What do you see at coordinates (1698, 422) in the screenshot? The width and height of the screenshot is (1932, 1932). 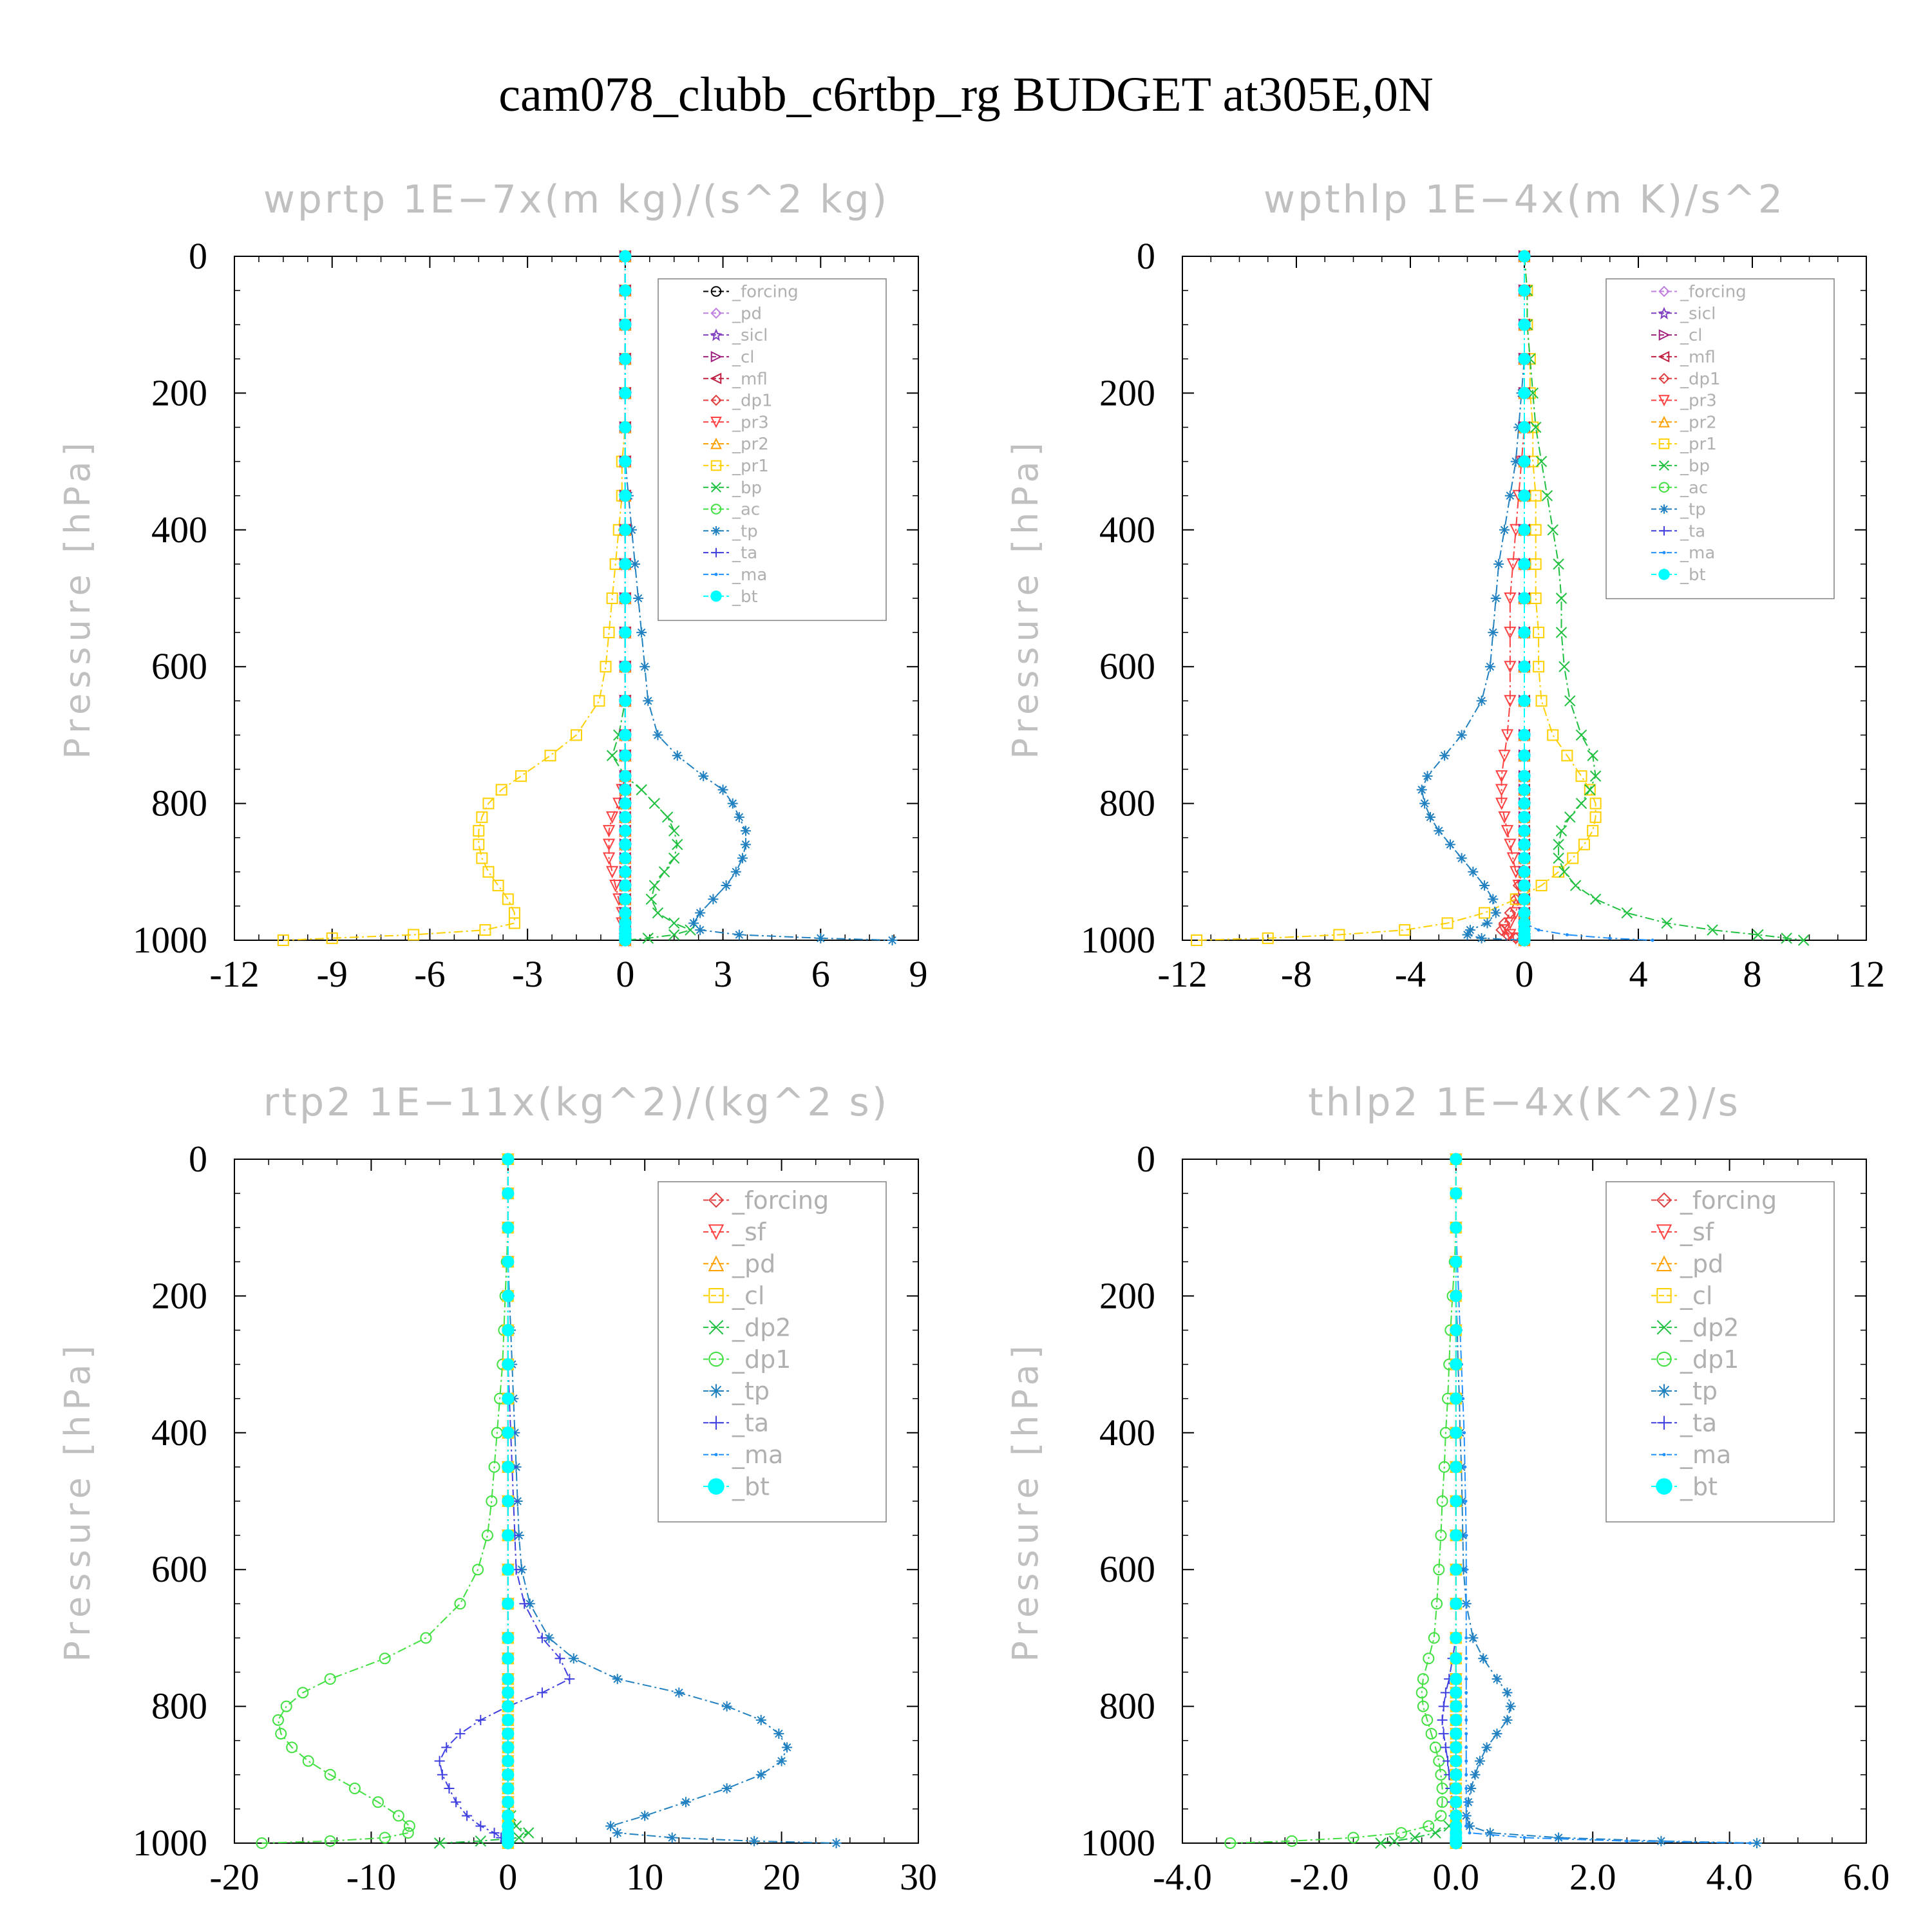 I see `legend-label: _pr2` at bounding box center [1698, 422].